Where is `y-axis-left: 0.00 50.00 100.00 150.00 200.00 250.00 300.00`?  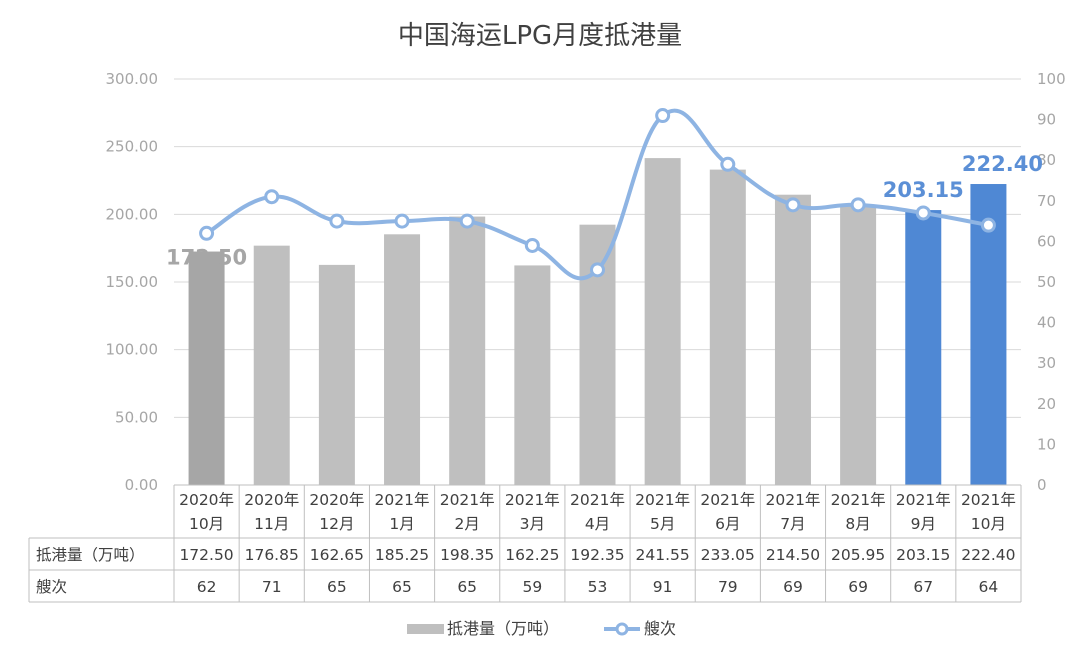
y-axis-left: 0.00 50.00 100.00 150.00 200.00 250.00 300.00 is located at coordinates (132, 282).